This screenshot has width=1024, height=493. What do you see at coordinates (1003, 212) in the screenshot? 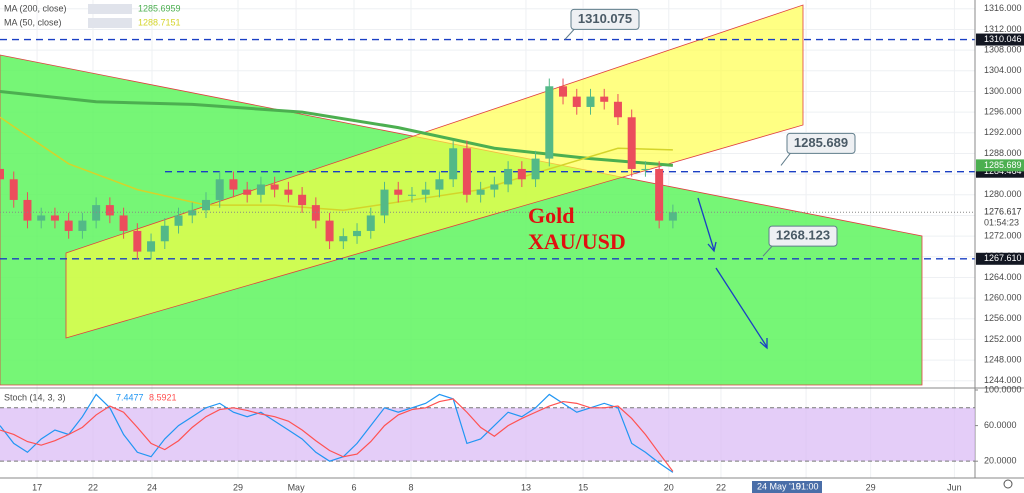
I see `price-badge-label: 1276.617` at bounding box center [1003, 212].